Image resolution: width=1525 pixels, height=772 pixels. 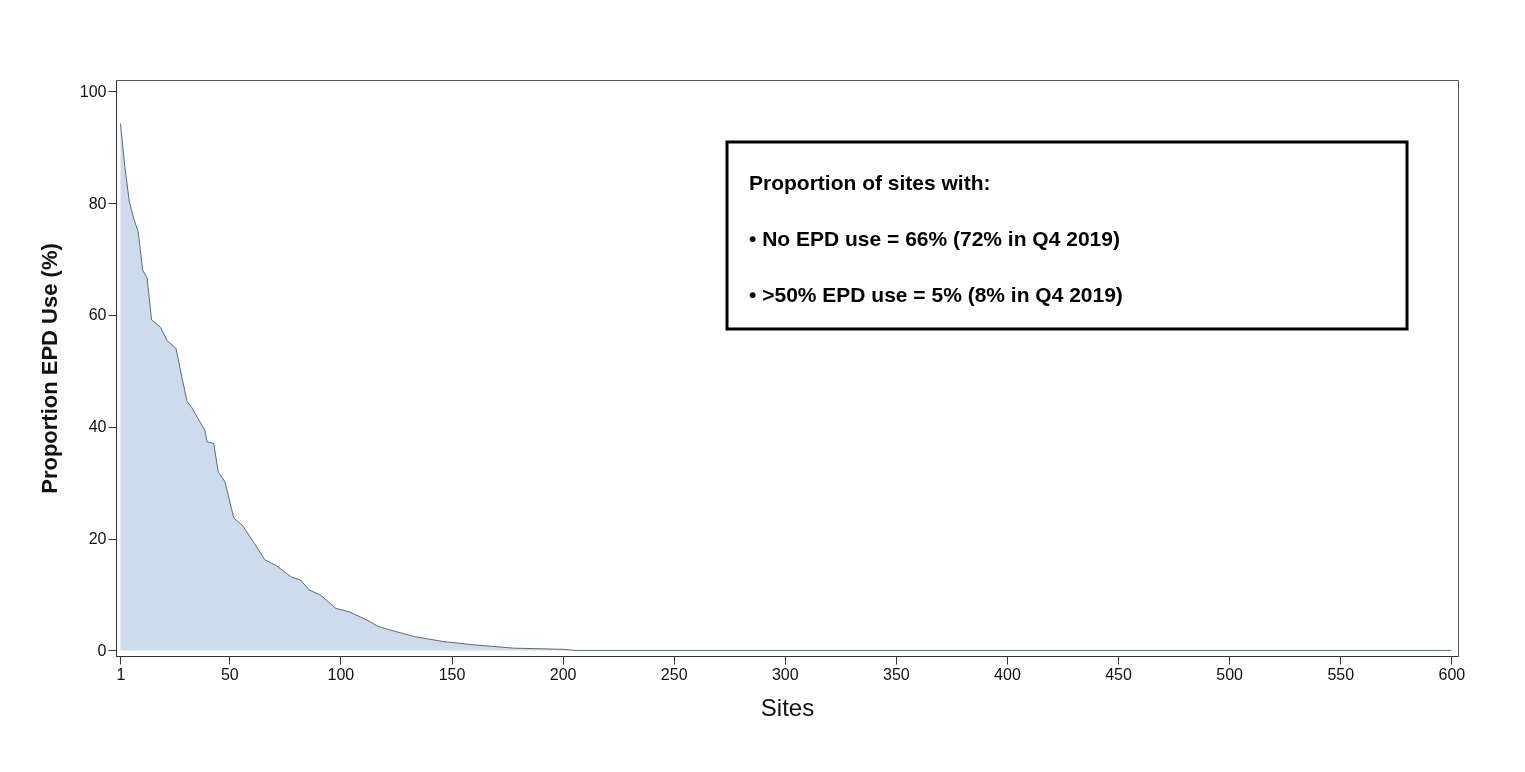 I want to click on y-tick-label: 20, so click(x=97, y=539).